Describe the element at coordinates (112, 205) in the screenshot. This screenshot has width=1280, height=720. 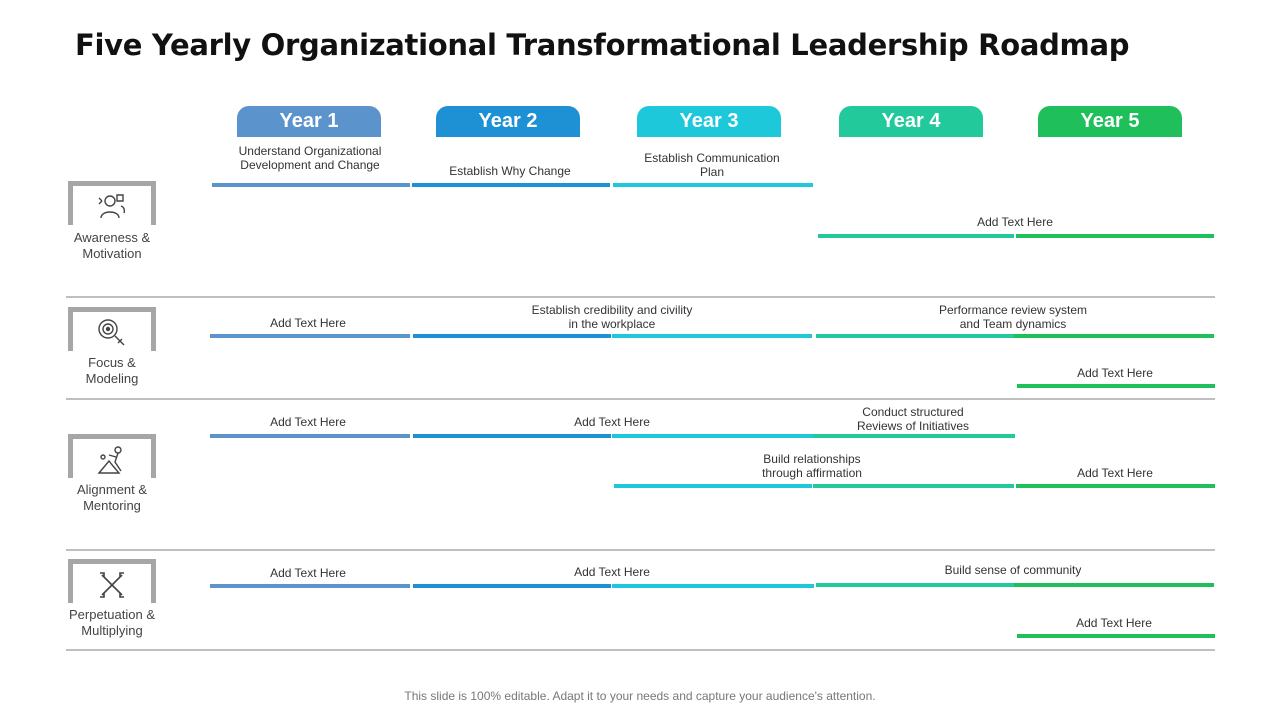
I see `team-idea-icon` at that location.